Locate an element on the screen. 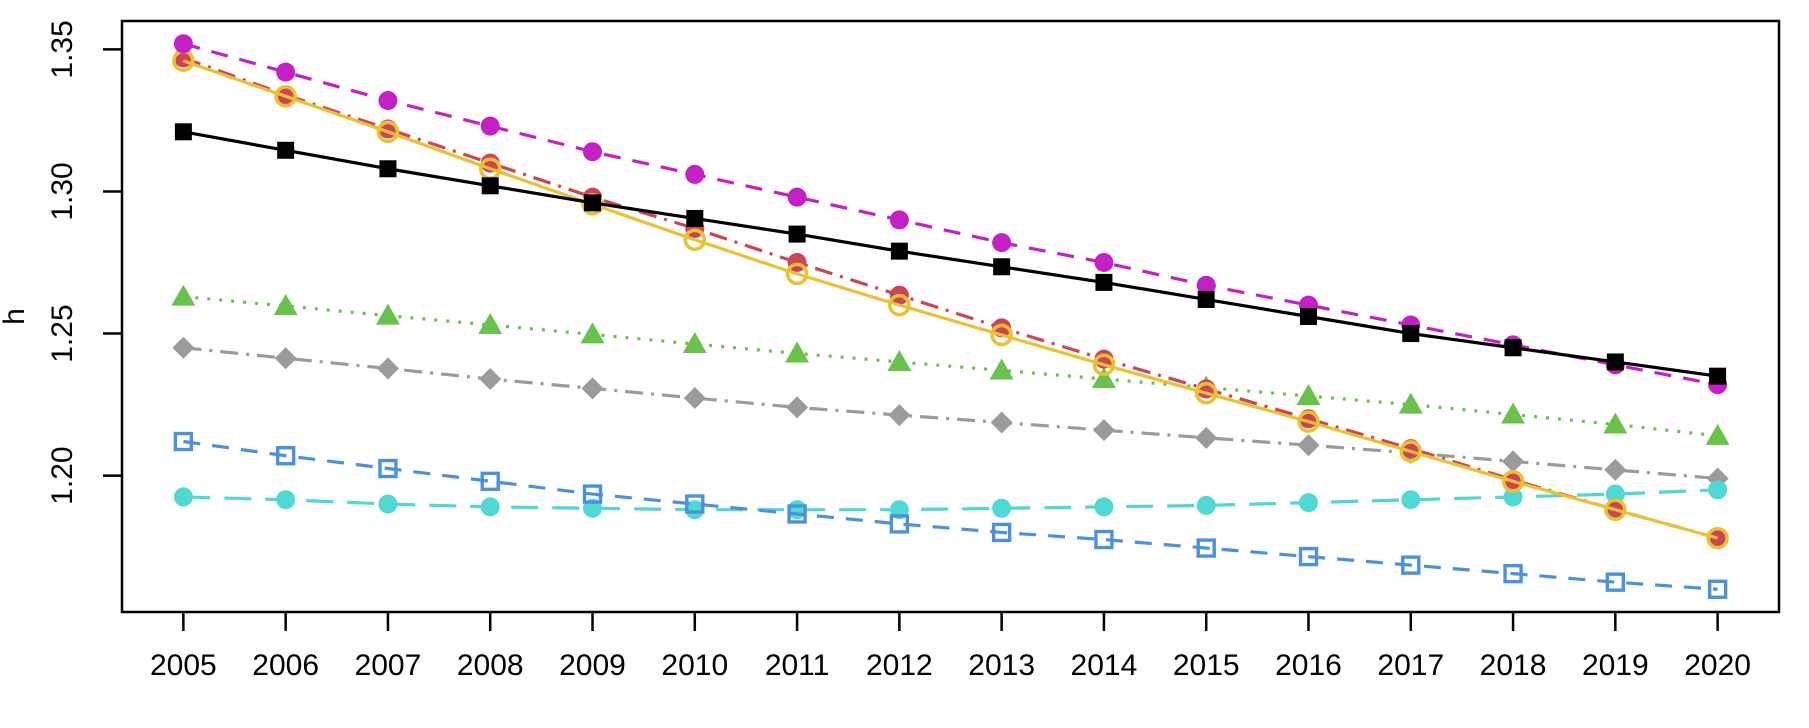 This screenshot has height=728, width=1809. x-axis-tick-label: 2013 is located at coordinates (1001, 665).